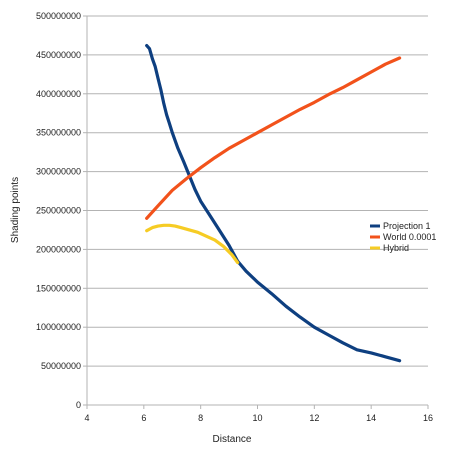  What do you see at coordinates (409, 237) in the screenshot?
I see `legend-label: World 0.0001` at bounding box center [409, 237].